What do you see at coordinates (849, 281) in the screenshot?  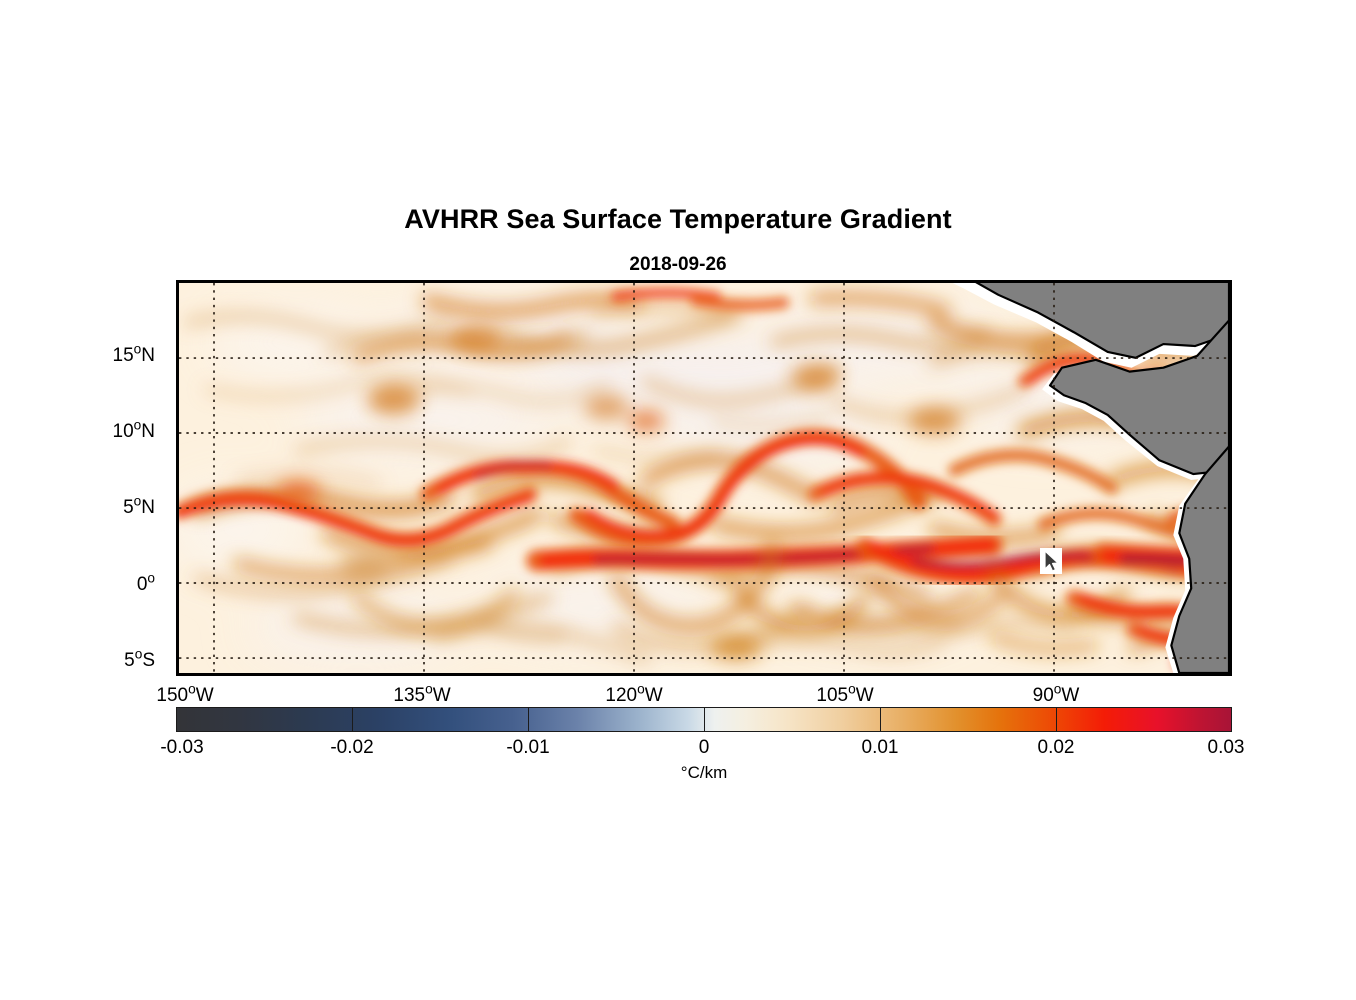 I see `x-tick-top-105W` at bounding box center [849, 281].